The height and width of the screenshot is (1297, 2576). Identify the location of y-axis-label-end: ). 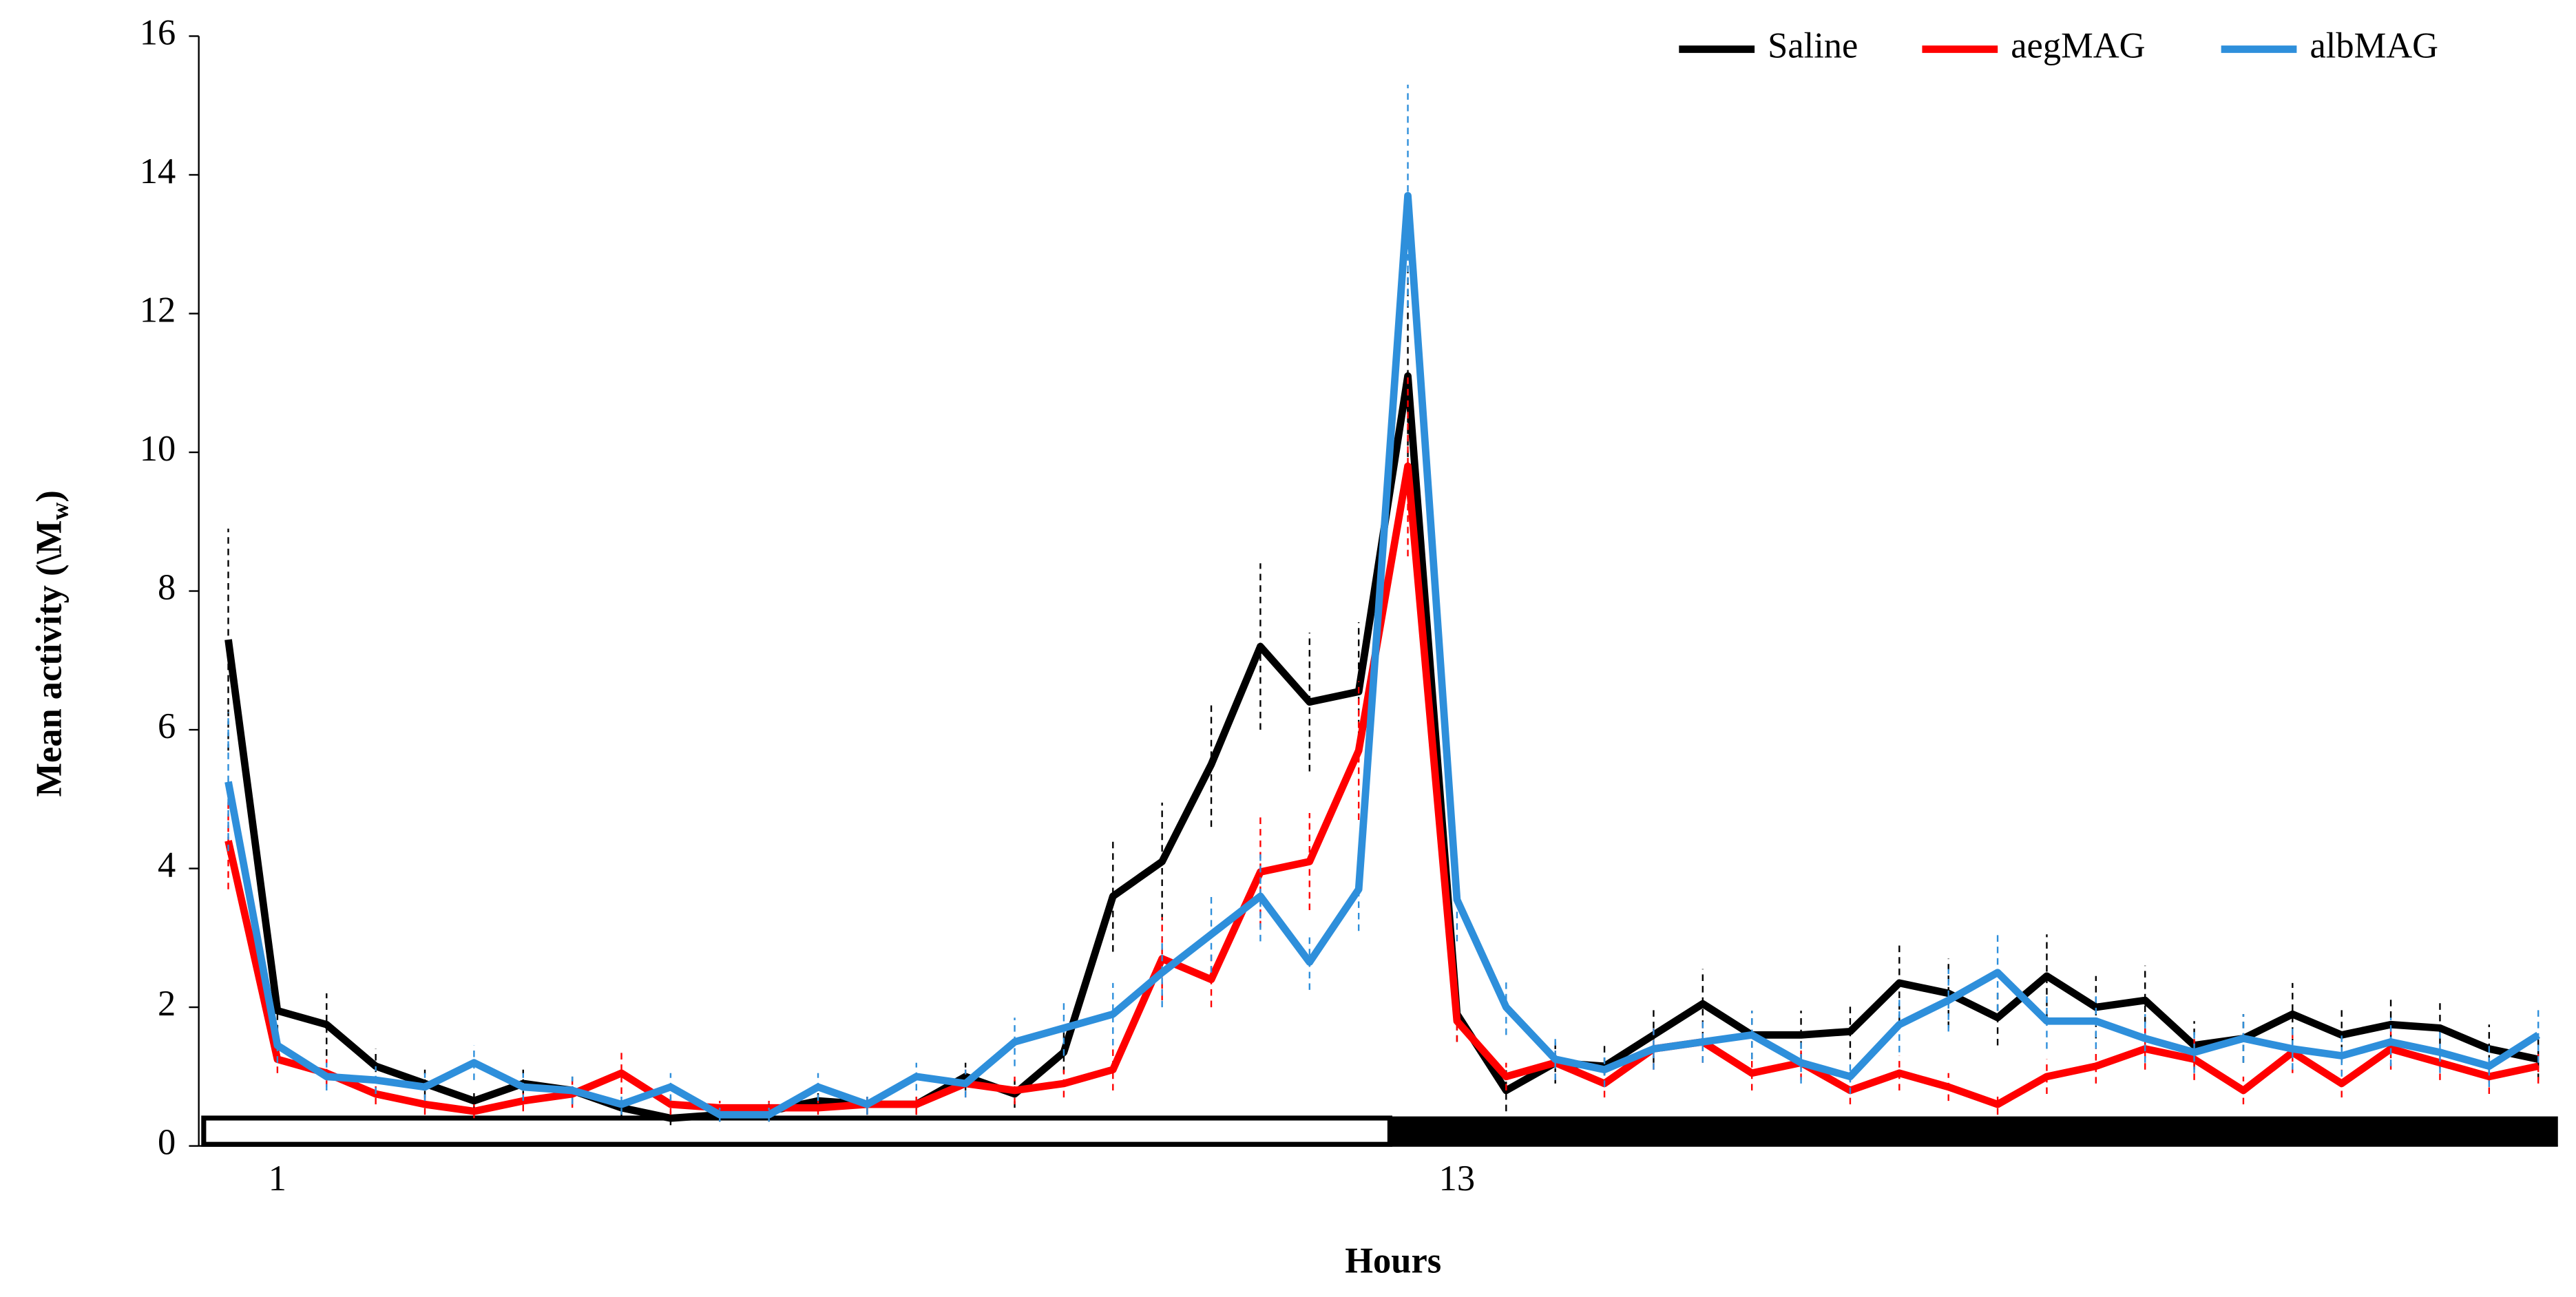
(49, 496).